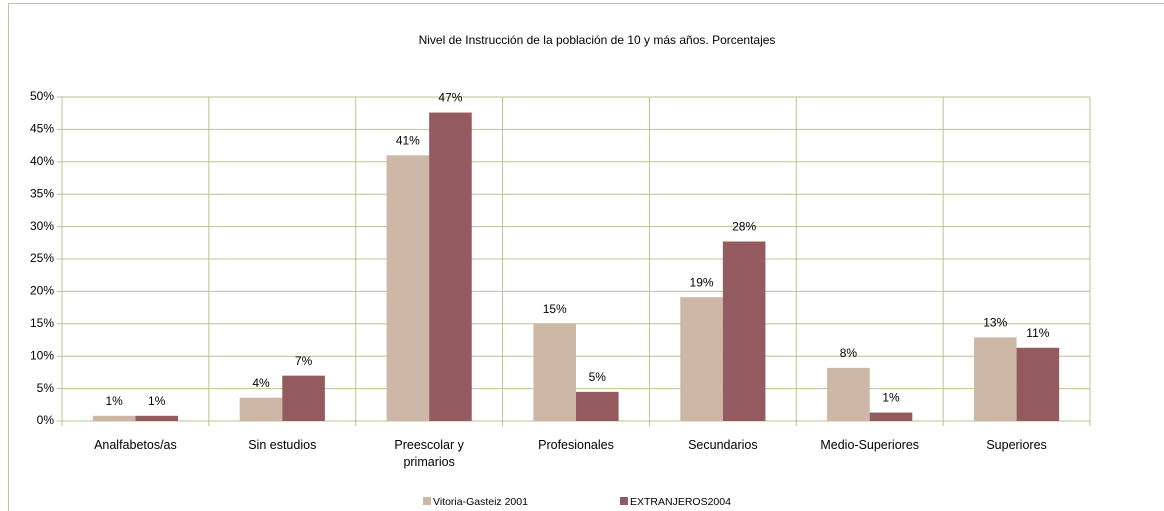  Describe the element at coordinates (408, 140) in the screenshot. I see `data-label: 41%` at that location.